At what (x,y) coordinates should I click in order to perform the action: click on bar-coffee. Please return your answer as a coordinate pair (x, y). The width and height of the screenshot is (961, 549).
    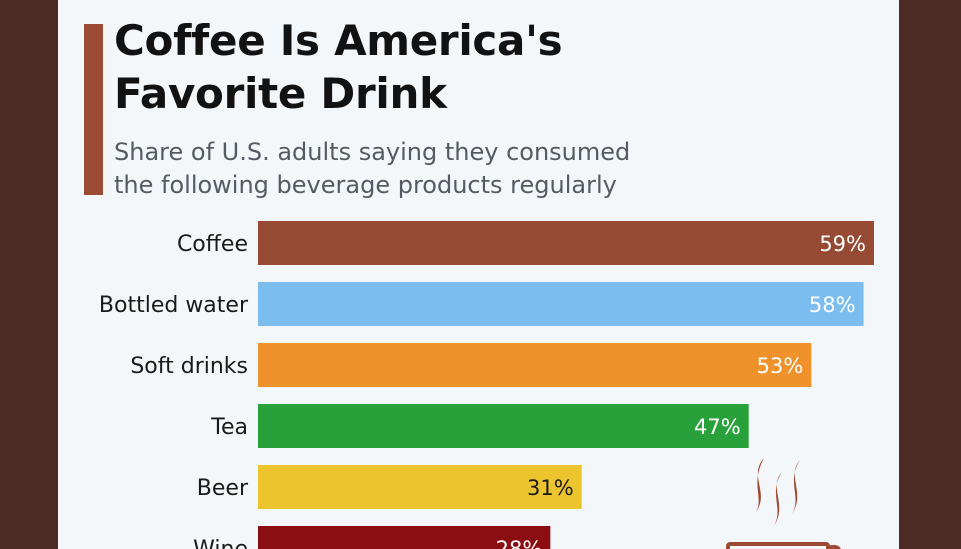
    Looking at the image, I should click on (566, 243).